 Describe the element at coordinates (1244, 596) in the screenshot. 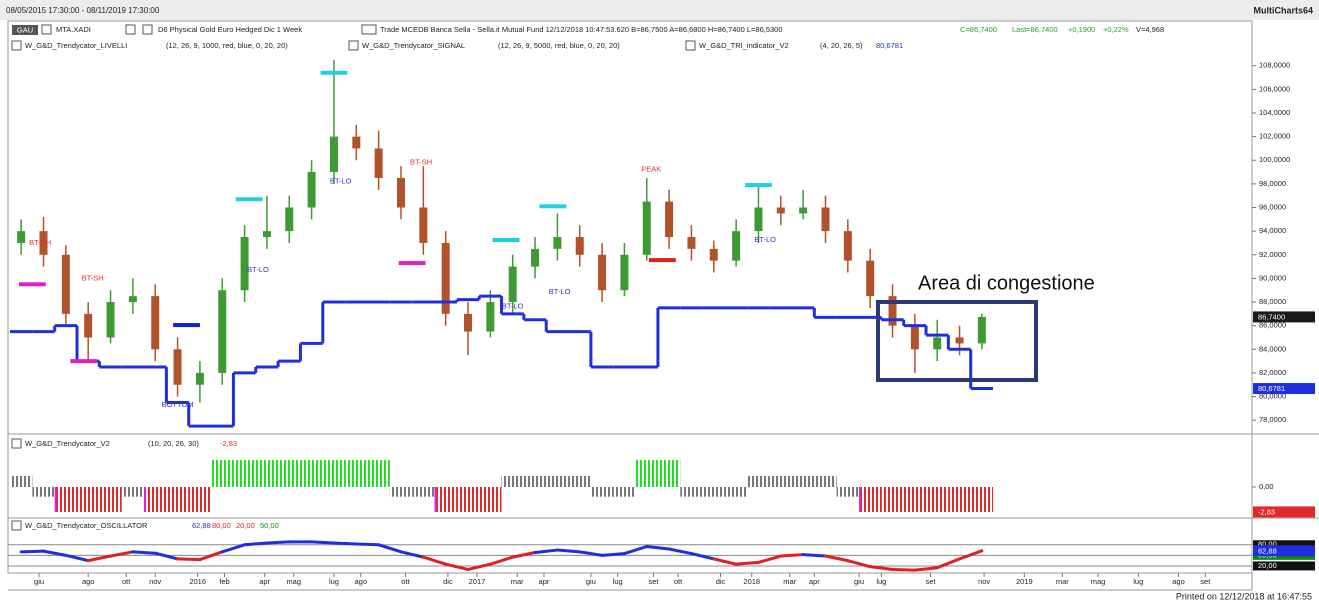

I see `printed-note: Printed on 12/12/2018 at 16:47:55` at that location.